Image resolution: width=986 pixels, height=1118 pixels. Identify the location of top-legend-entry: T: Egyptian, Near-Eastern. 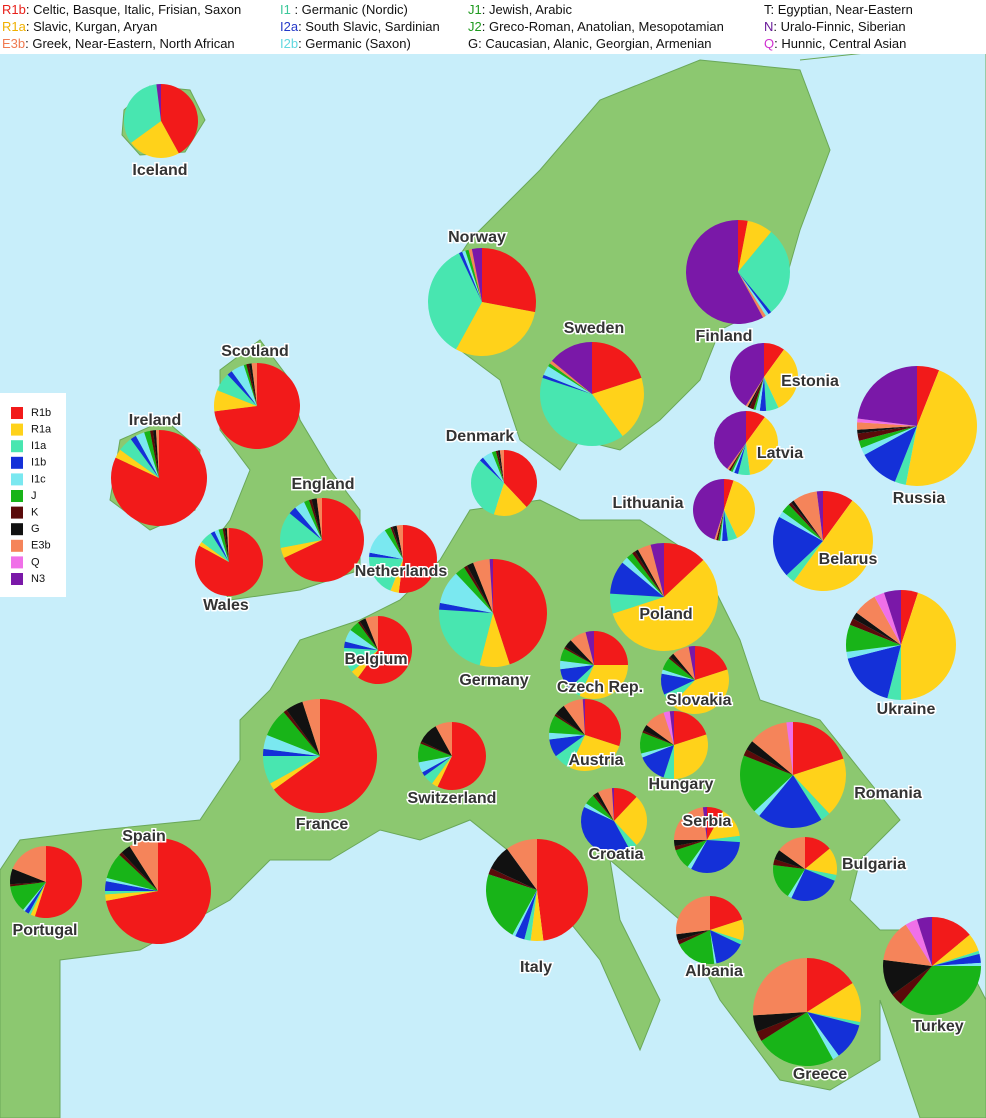
(838, 9).